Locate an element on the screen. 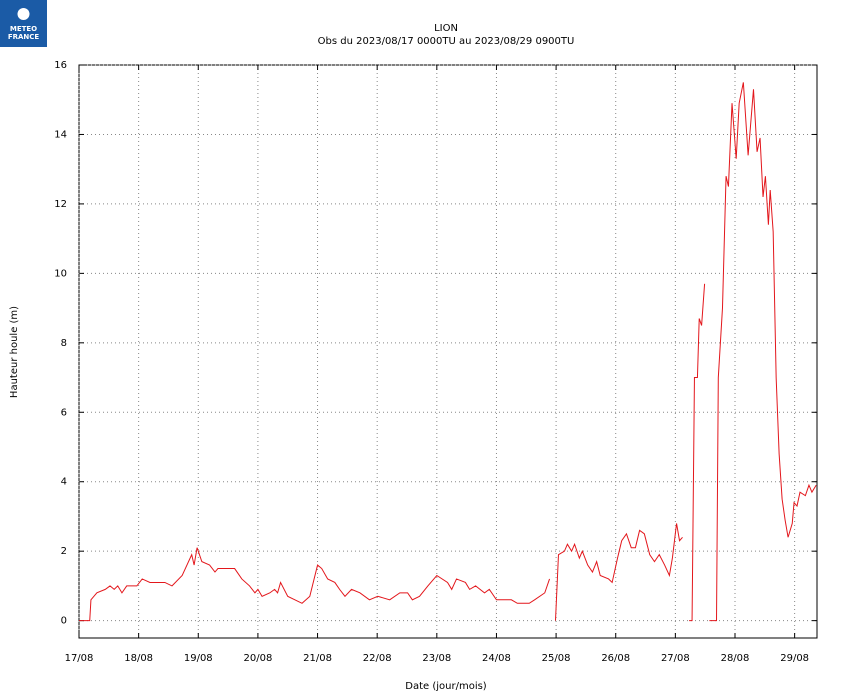 Image resolution: width=850 pixels, height=700 pixels. x-tick-label: 29/08 is located at coordinates (794, 658).